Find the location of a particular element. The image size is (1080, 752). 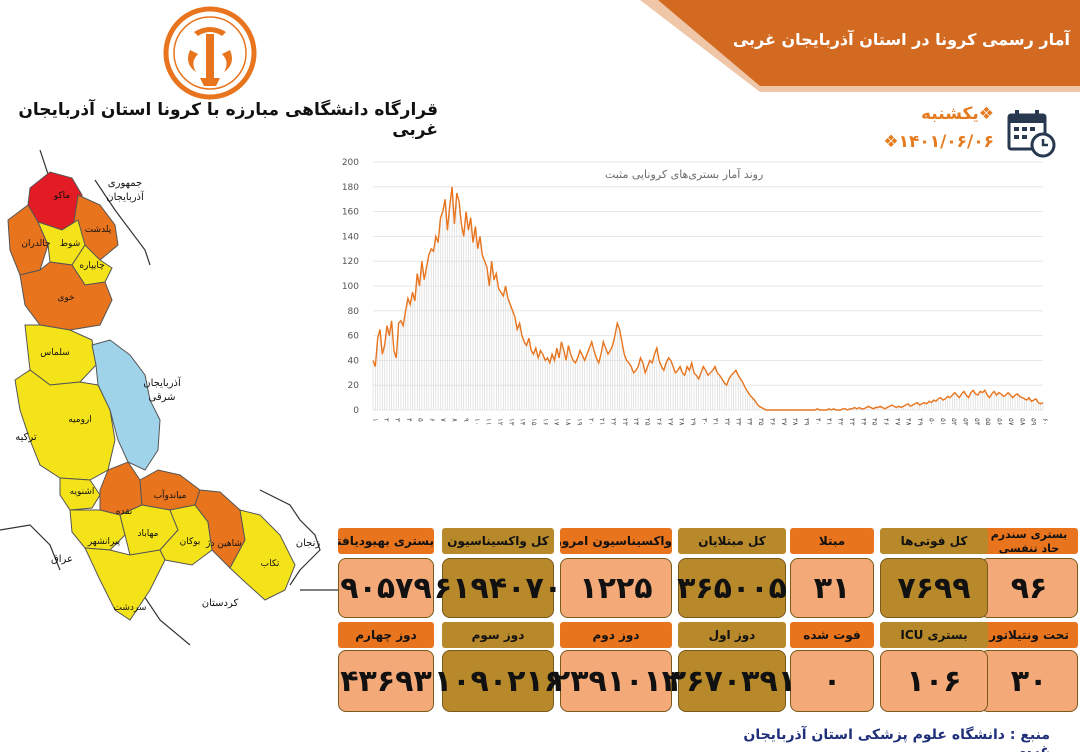

university-emblem-icon is located at coordinates (210, 53).